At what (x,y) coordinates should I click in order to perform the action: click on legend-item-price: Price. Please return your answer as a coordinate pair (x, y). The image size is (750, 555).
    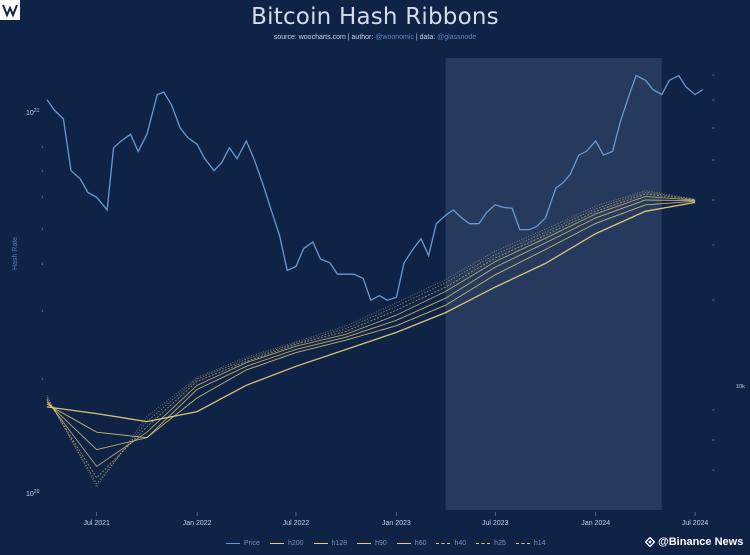
    Looking at the image, I should click on (243, 543).